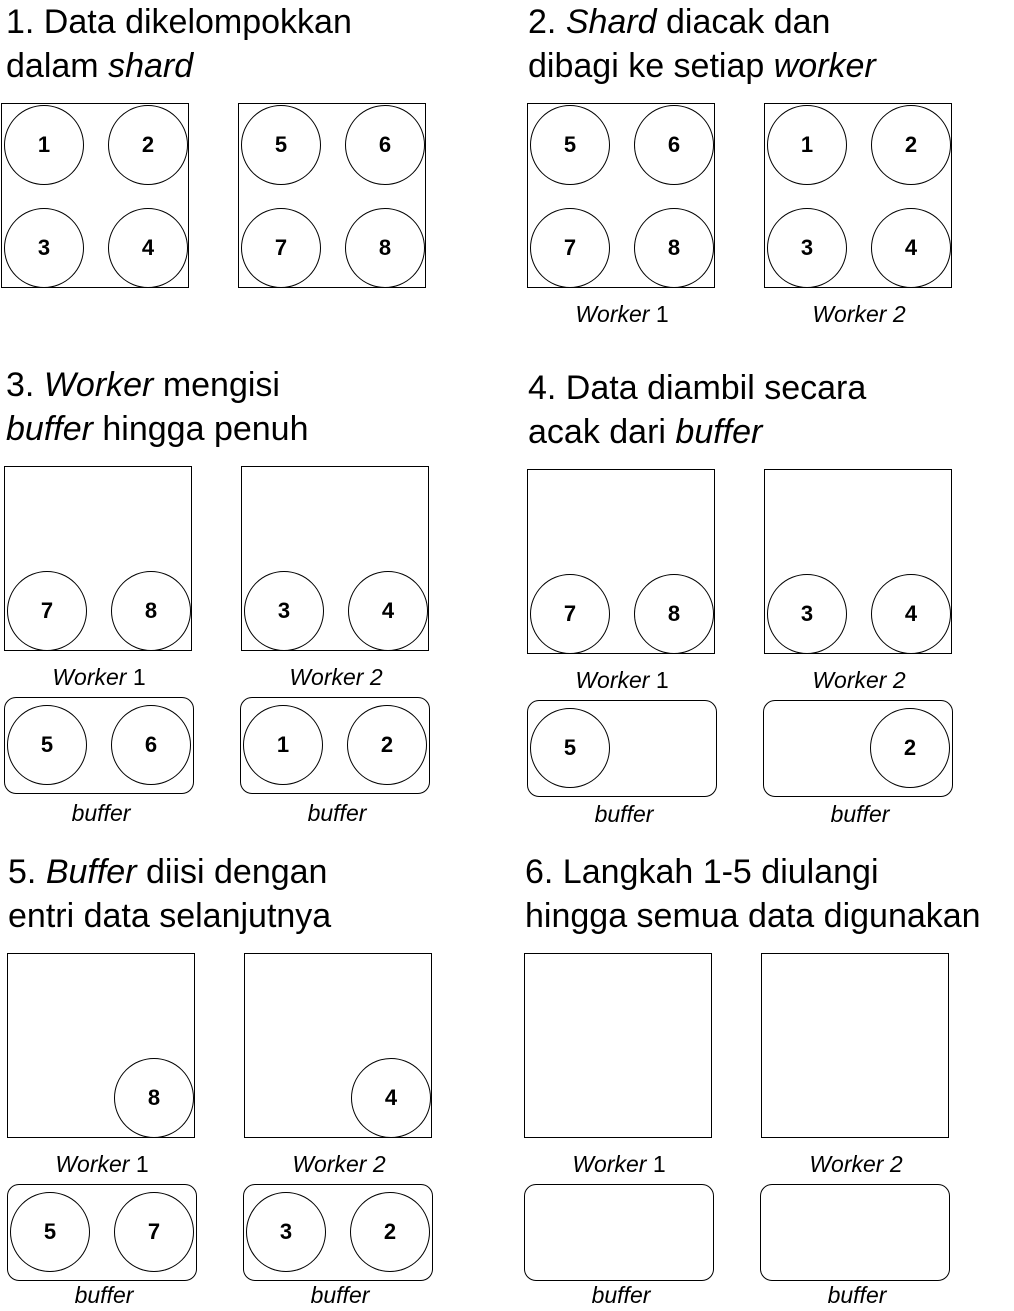  What do you see at coordinates (651, 66) in the screenshot?
I see `text-run: dibagi ke setiap` at bounding box center [651, 66].